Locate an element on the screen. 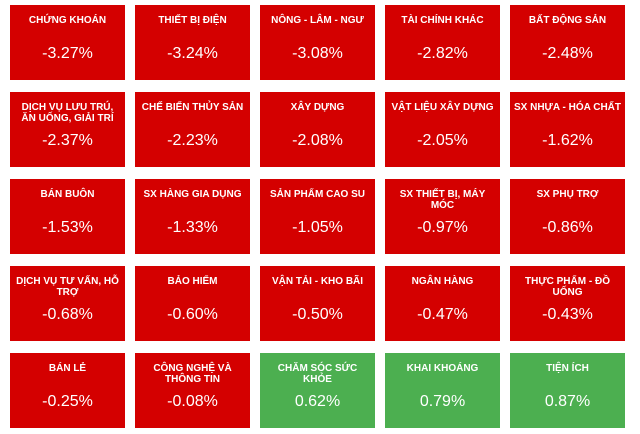 Image resolution: width=640 pixels, height=434 pixels. sector-change: -2.08% is located at coordinates (317, 140).